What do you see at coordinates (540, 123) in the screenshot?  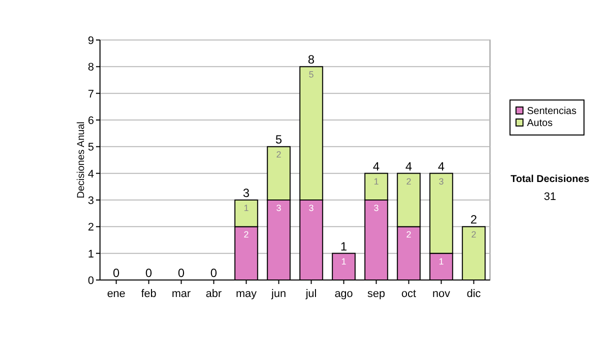 I see `legend-label: Autos` at bounding box center [540, 123].